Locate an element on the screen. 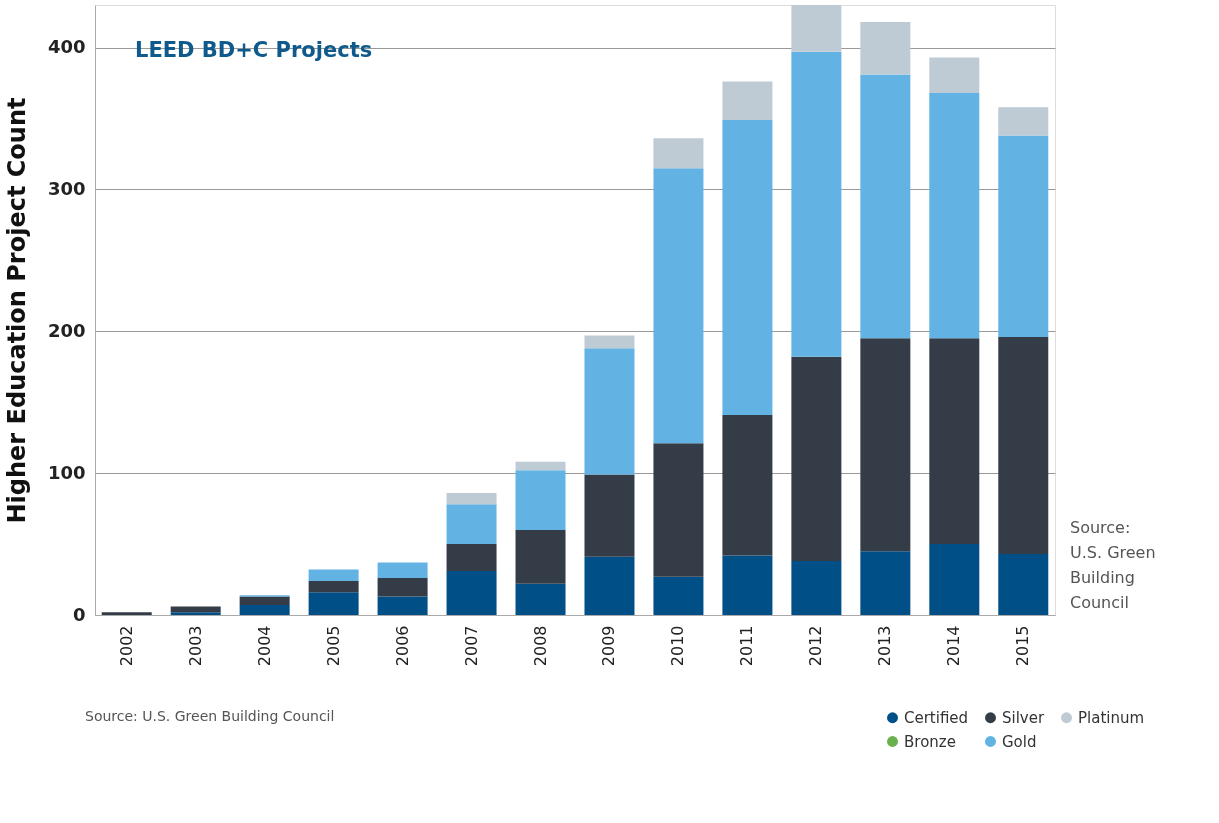 The height and width of the screenshot is (823, 1219). legend-label: Platinum is located at coordinates (1111, 717).